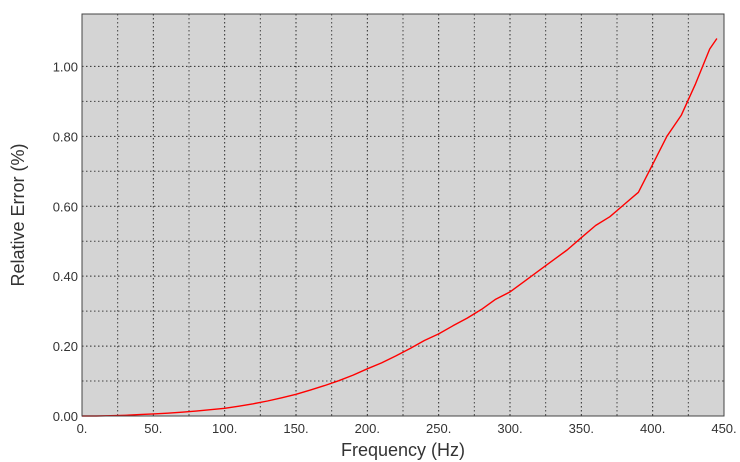  What do you see at coordinates (652, 428) in the screenshot?
I see `x-tick-label: 400.` at bounding box center [652, 428].